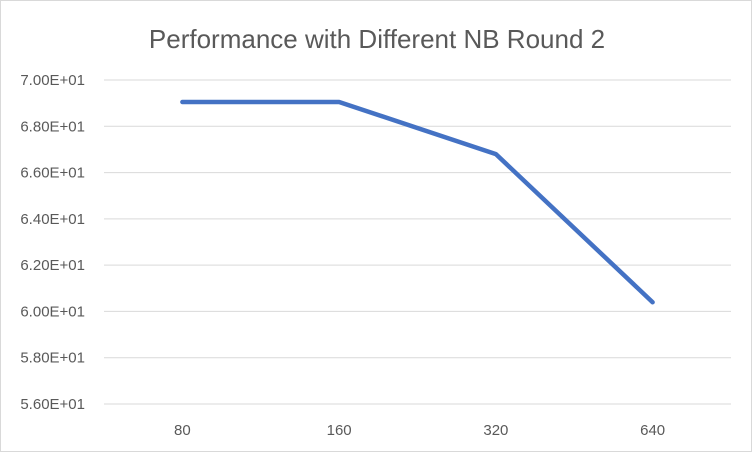 The height and width of the screenshot is (452, 752). I want to click on x-tick-label: 80, so click(182, 430).